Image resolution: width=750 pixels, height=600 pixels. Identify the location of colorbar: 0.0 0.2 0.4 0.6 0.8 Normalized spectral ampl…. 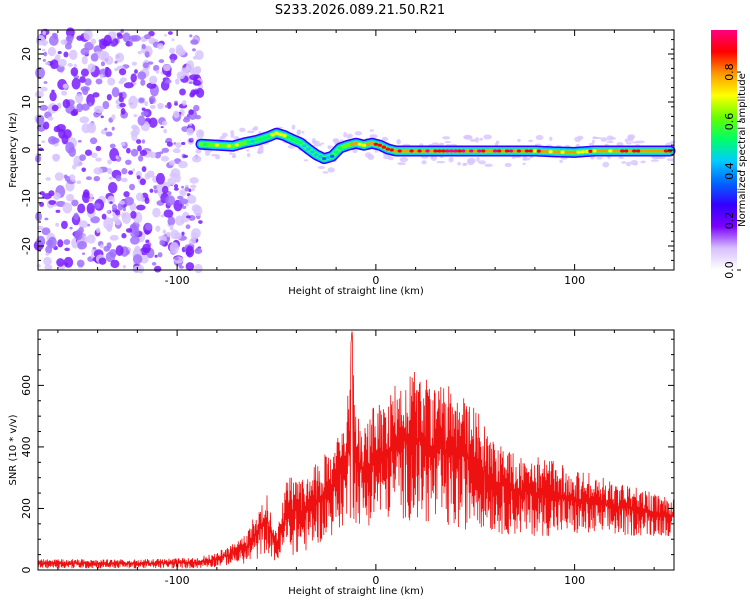
(729, 154).